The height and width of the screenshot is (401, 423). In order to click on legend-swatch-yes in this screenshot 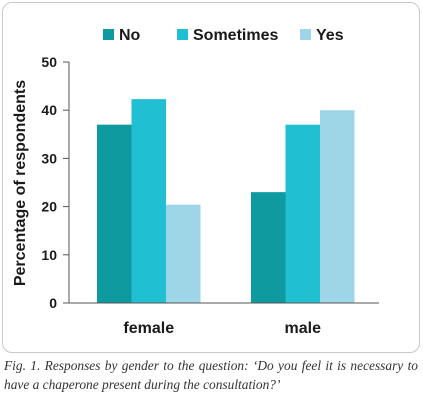, I will do `click(305, 34)`.